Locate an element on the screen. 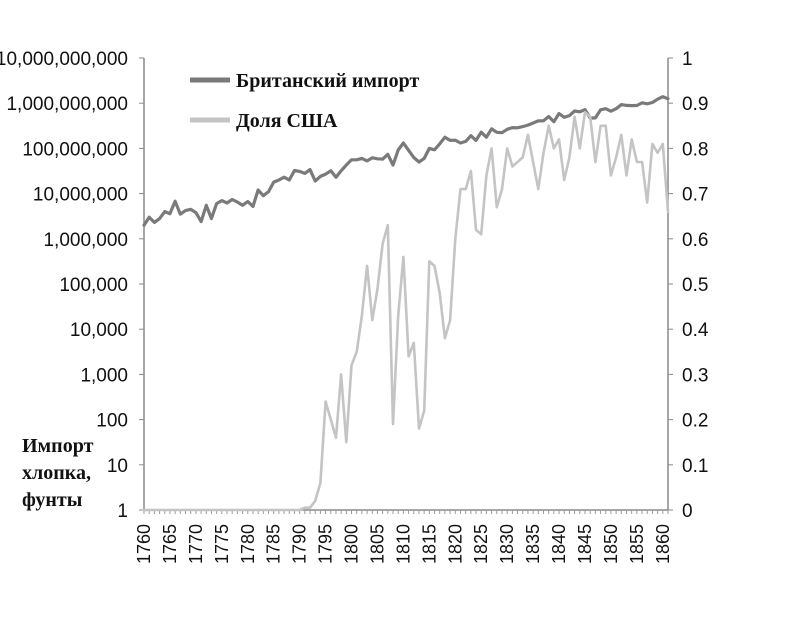 This screenshot has height=628, width=800. x-tick-label: 1820 is located at coordinates (455, 544).